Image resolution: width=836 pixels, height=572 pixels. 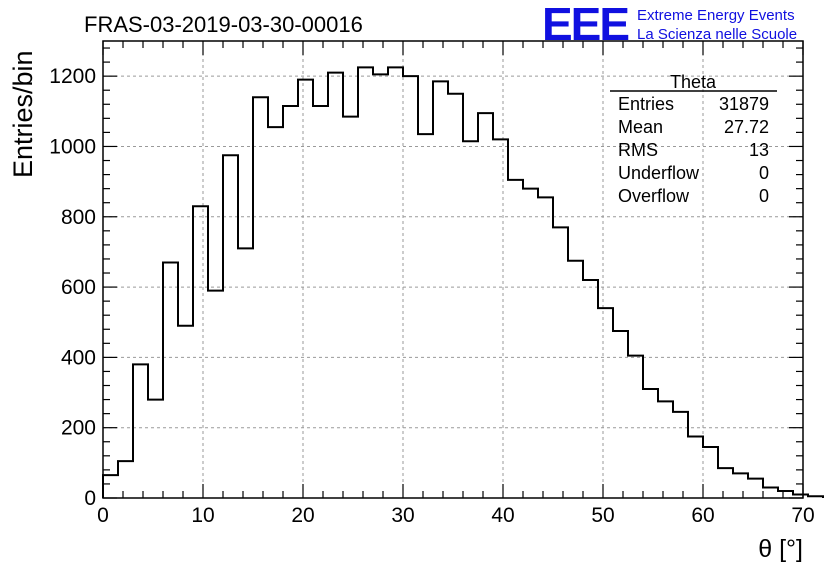 I want to click on stats-value-rms: 13, so click(x=759, y=150).